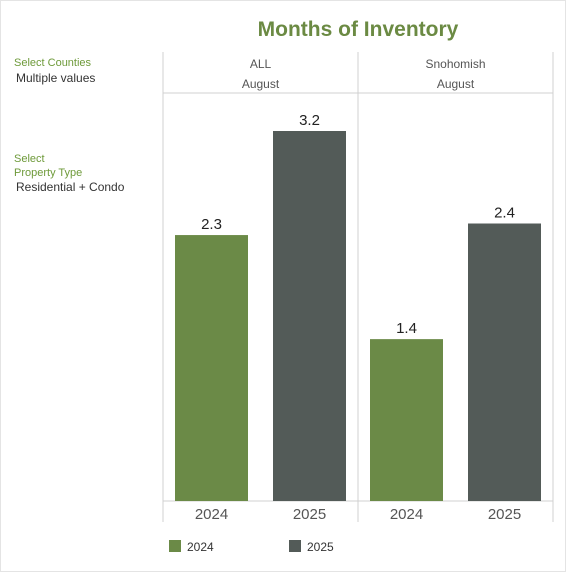 The image size is (566, 572). What do you see at coordinates (261, 64) in the screenshot?
I see `panel-header-county: ALL` at bounding box center [261, 64].